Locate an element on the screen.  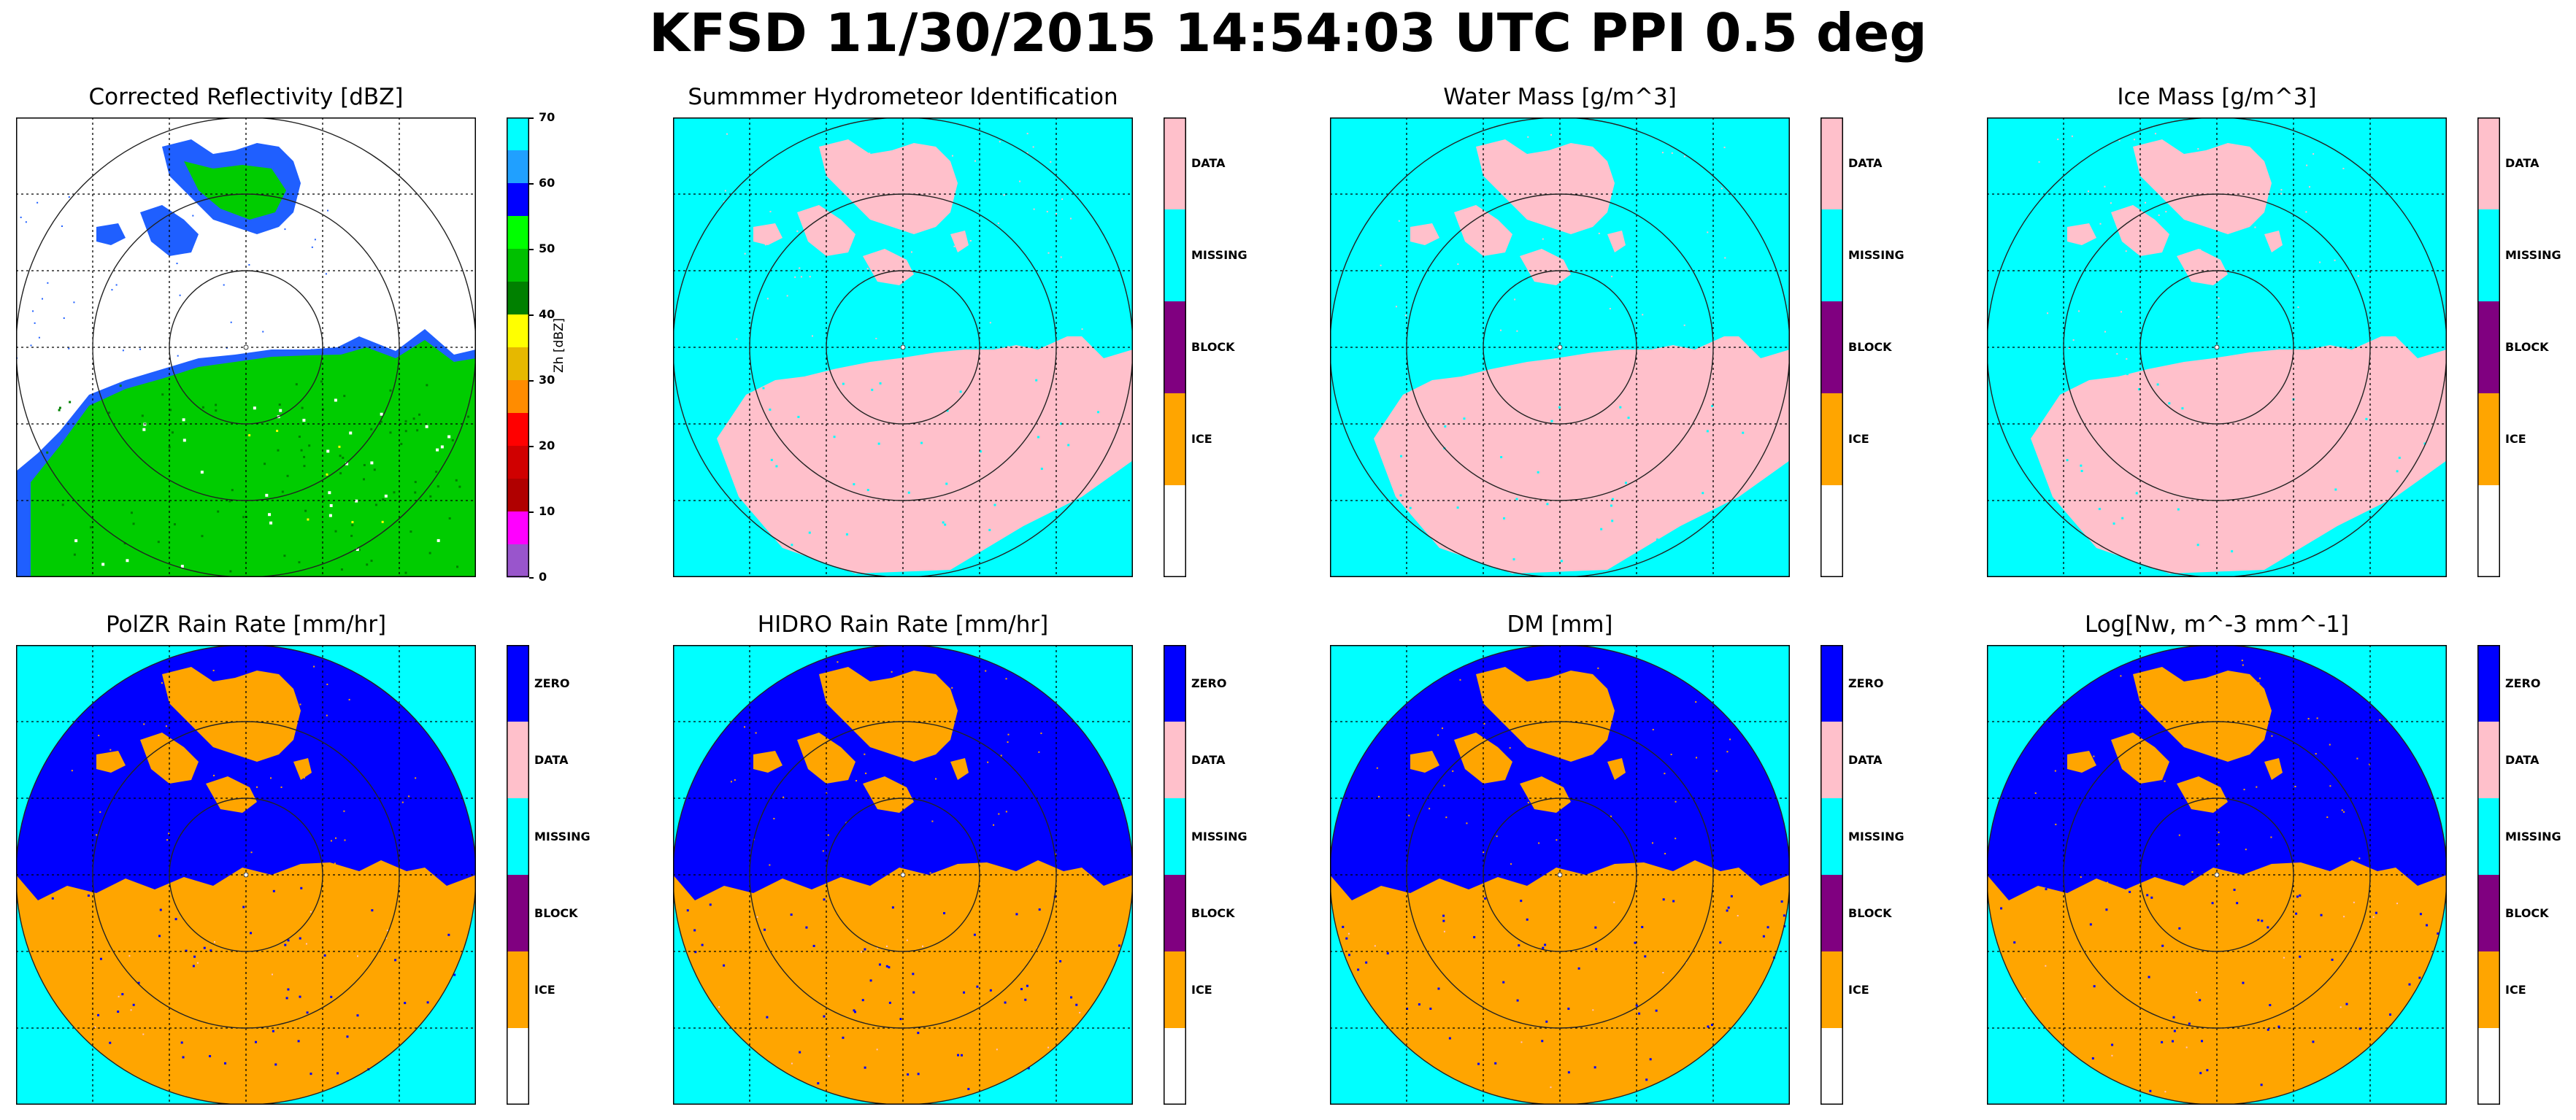
data-region-south is located at coordinates (925, 454).